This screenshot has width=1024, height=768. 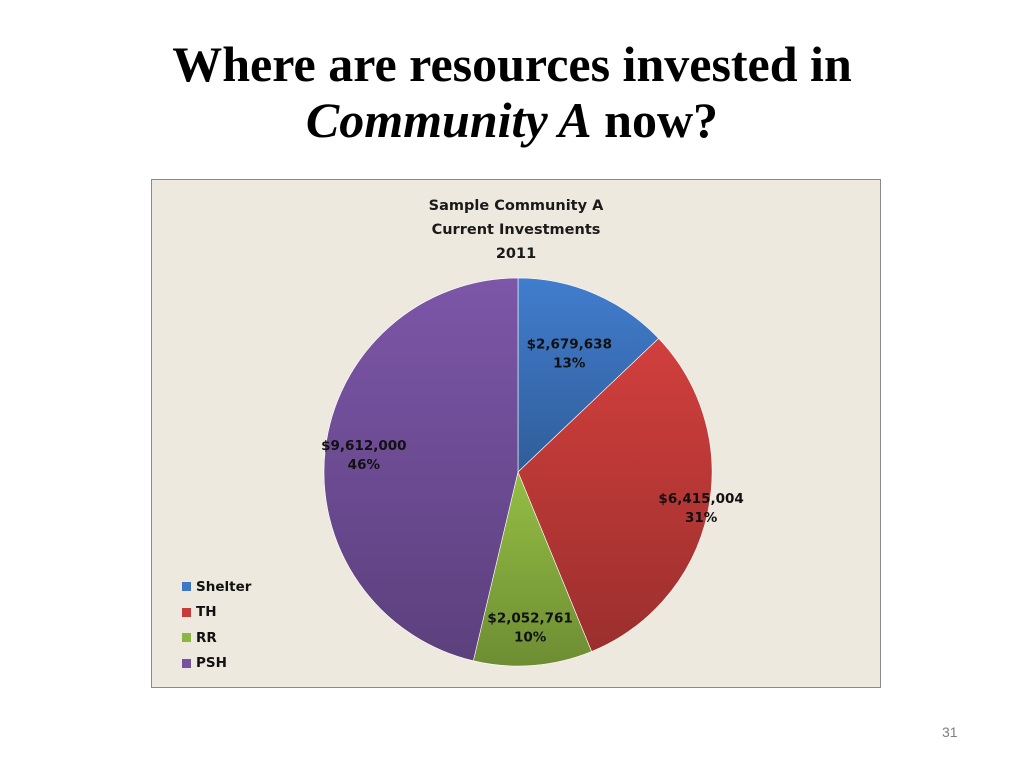 What do you see at coordinates (448, 120) in the screenshot?
I see `slide-title-italic: Community A` at bounding box center [448, 120].